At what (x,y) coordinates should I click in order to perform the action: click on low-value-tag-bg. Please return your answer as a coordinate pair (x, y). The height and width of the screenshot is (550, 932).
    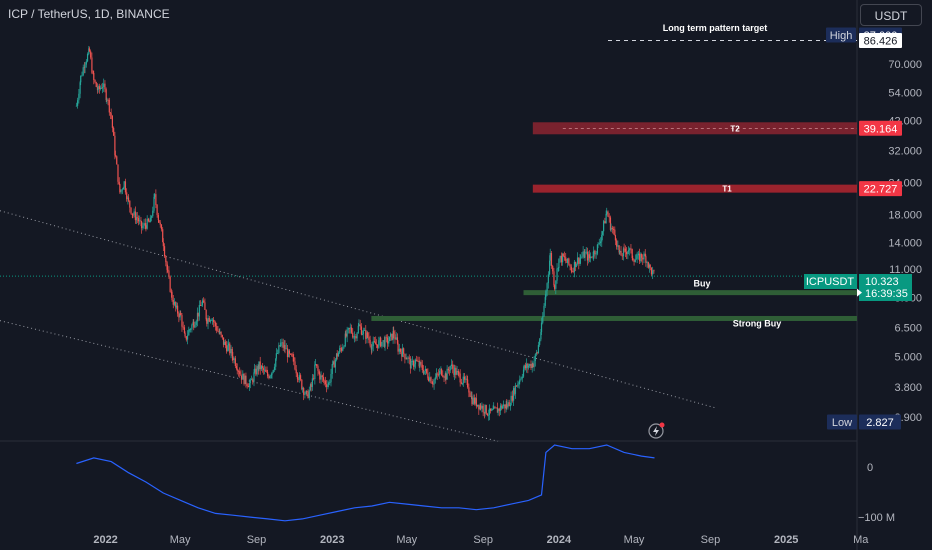
    Looking at the image, I should click on (880, 422).